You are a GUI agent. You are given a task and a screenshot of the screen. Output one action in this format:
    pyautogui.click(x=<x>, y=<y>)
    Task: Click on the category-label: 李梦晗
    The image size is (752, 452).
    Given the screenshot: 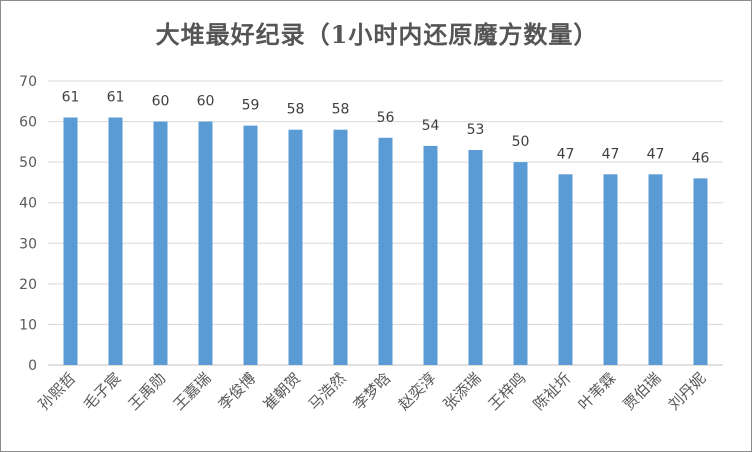 What is the action you would take?
    pyautogui.click(x=372, y=391)
    